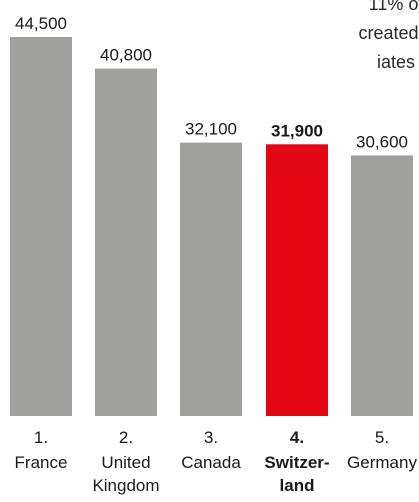  I want to click on category-label: United, so click(125, 462).